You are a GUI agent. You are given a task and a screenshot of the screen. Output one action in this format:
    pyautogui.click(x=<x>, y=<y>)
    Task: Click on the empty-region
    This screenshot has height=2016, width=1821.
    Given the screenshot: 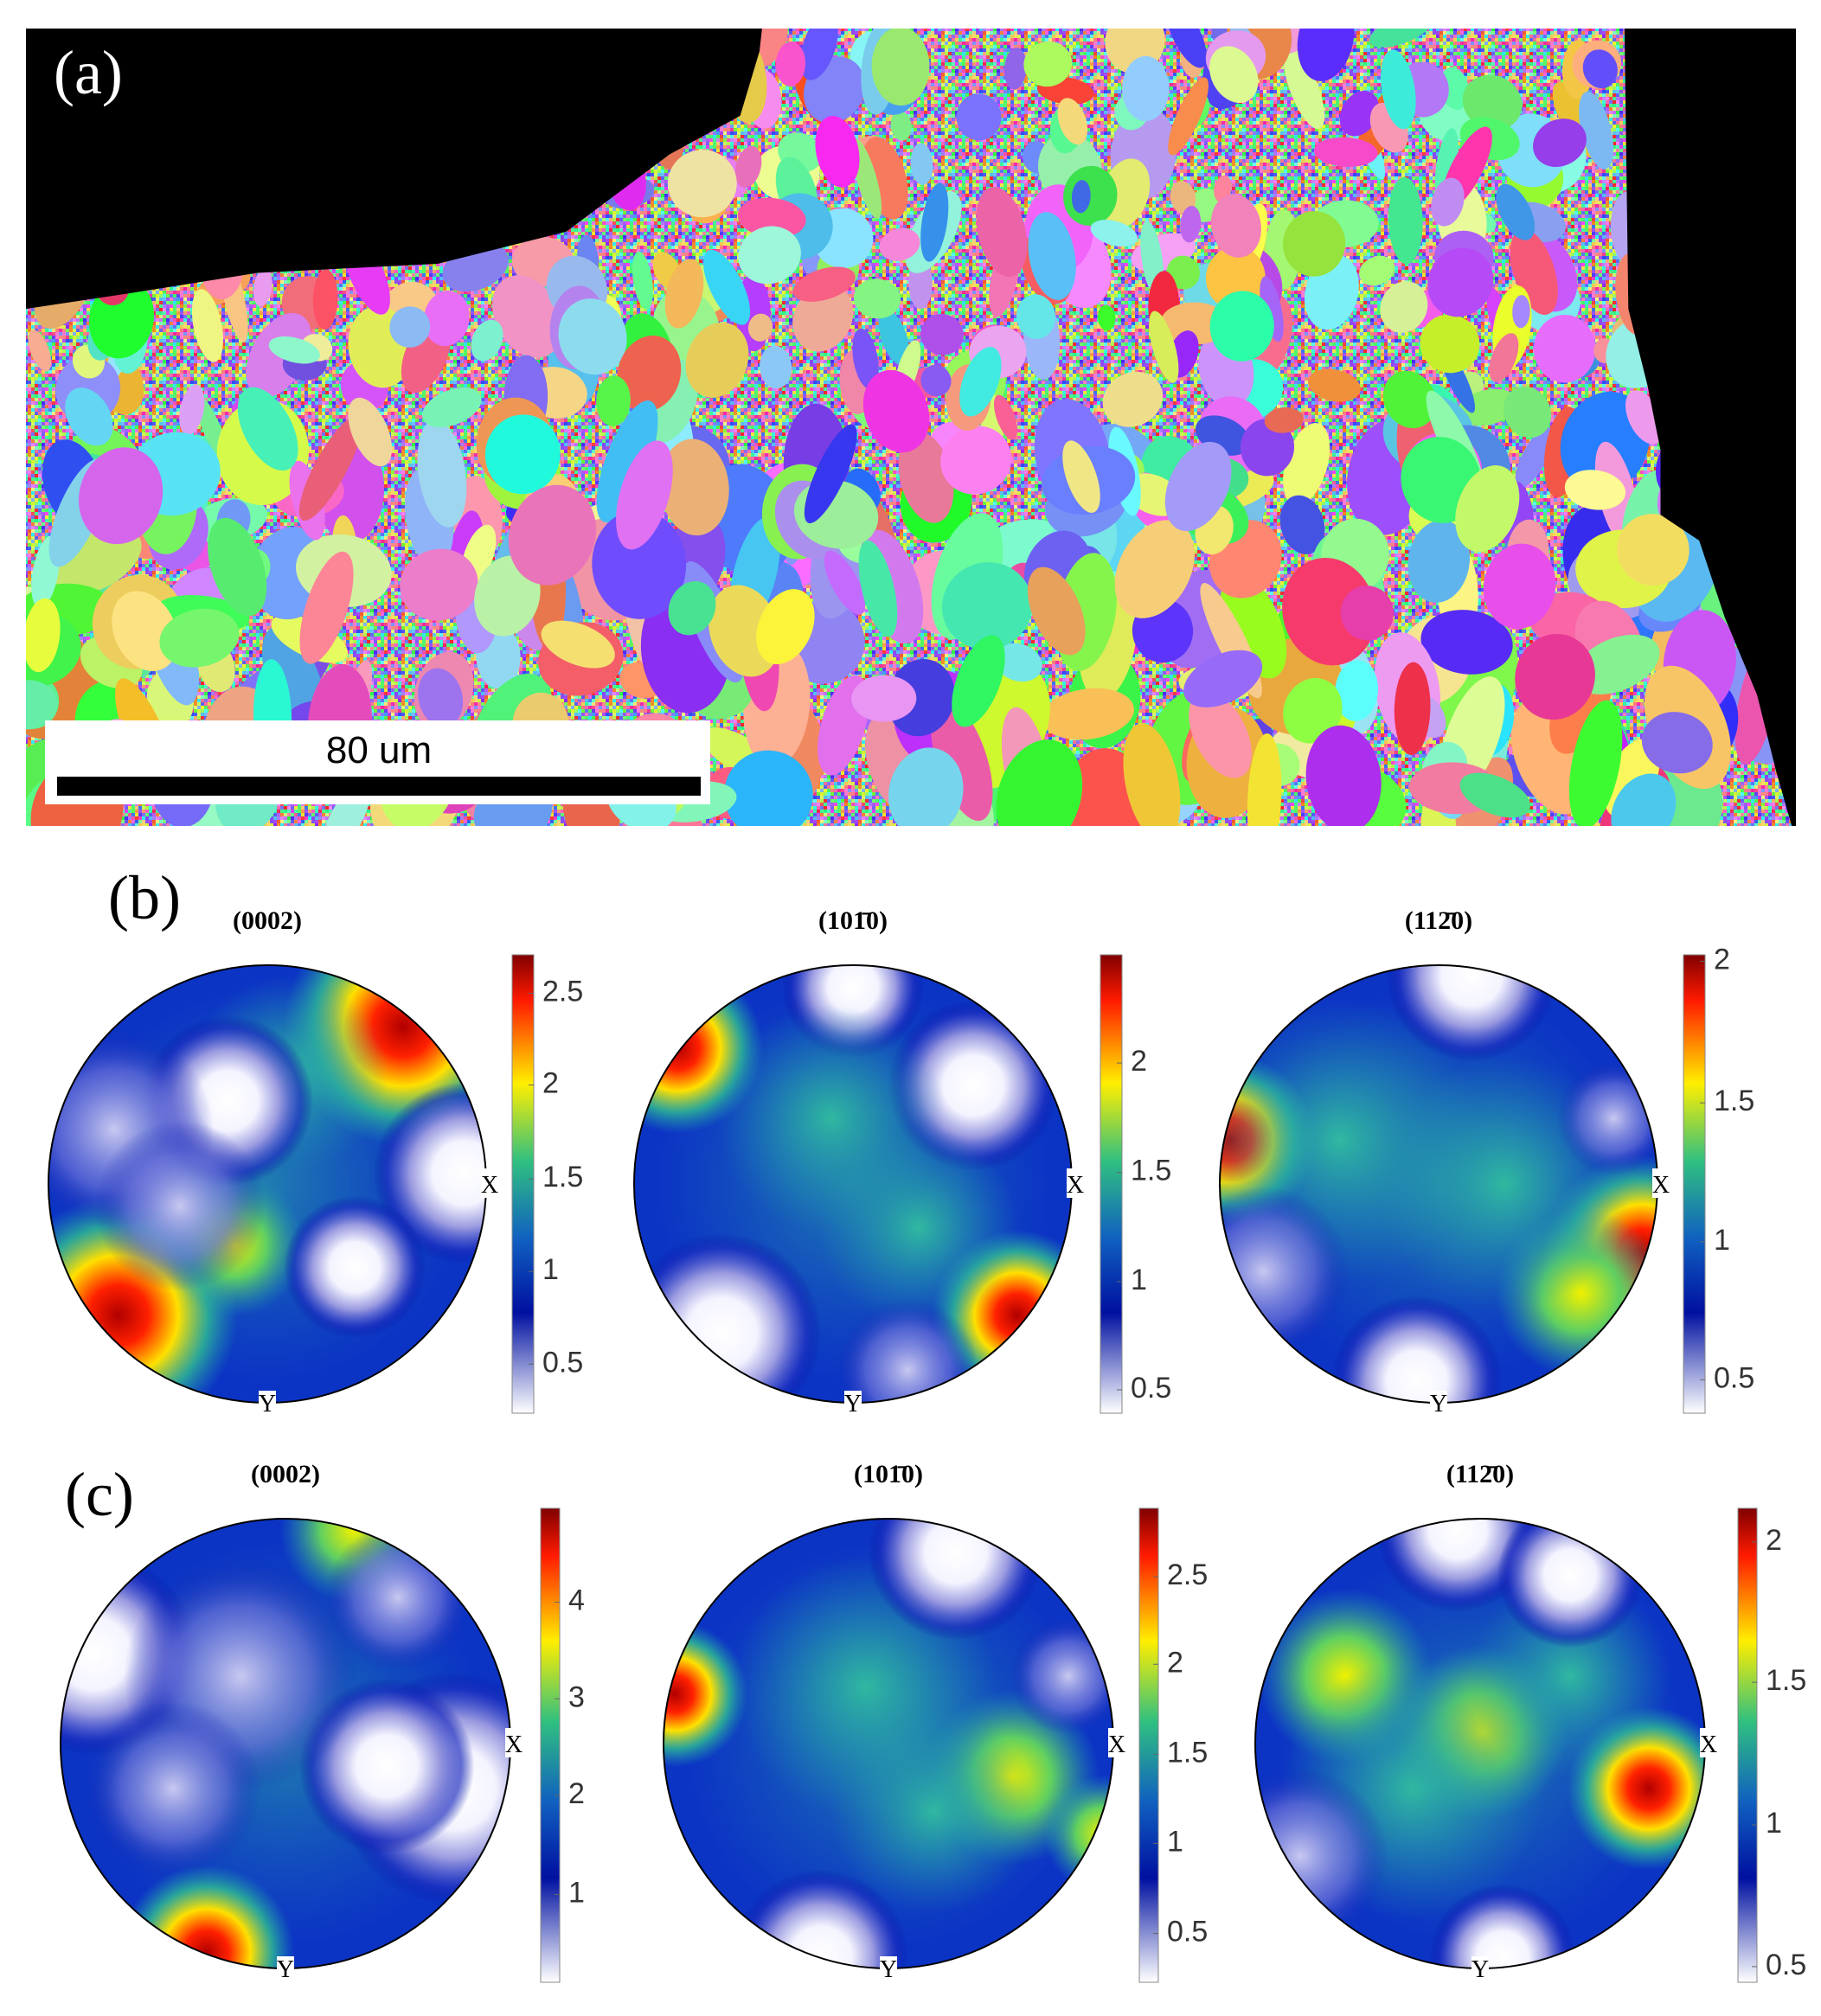 What is the action you would take?
    pyautogui.click(x=1710, y=427)
    